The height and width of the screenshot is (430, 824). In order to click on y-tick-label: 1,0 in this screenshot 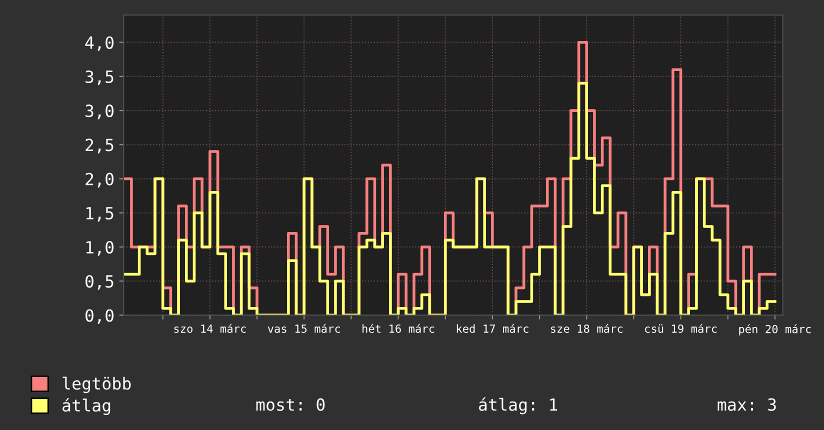, I will do `click(100, 248)`.